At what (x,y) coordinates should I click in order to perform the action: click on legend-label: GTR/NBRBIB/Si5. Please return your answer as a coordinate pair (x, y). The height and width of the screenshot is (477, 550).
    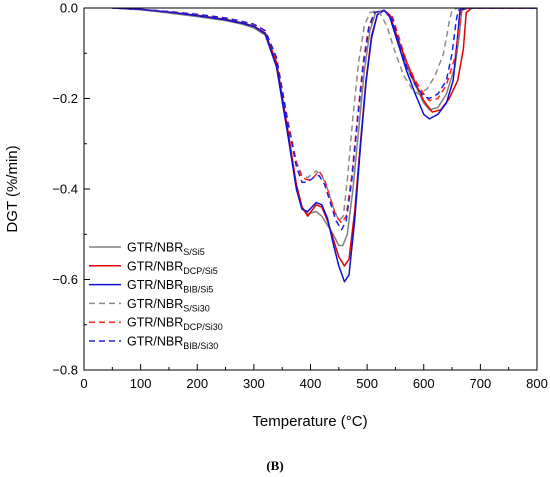
    Looking at the image, I should click on (170, 286).